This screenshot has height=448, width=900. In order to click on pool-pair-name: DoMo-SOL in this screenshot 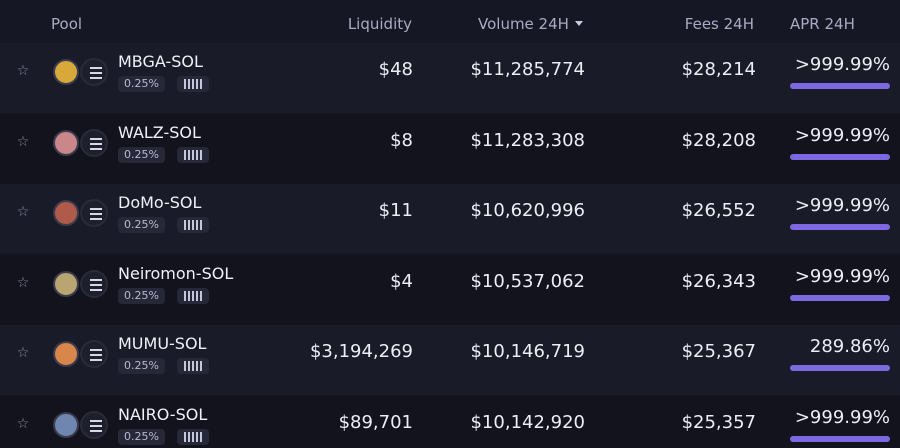, I will do `click(160, 202)`.